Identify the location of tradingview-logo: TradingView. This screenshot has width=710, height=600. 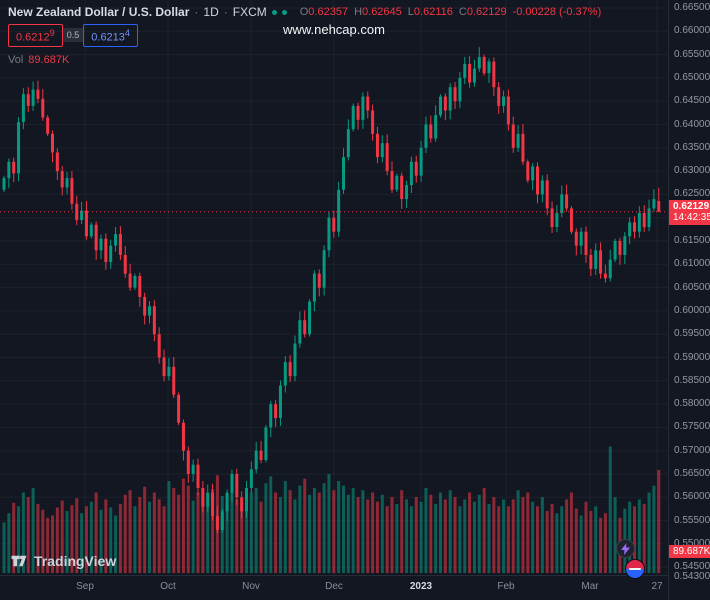
(63, 561).